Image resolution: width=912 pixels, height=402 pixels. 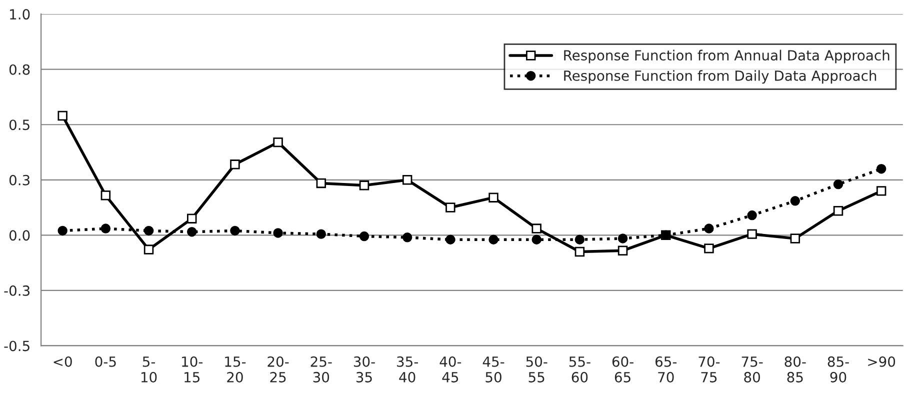 I want to click on x-tick-label: 55- 60, so click(x=579, y=369).